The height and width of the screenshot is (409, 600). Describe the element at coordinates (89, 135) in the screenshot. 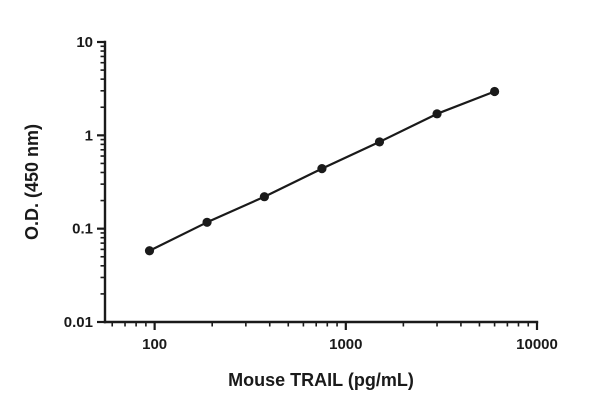

I see `y-tick-label: 1` at that location.